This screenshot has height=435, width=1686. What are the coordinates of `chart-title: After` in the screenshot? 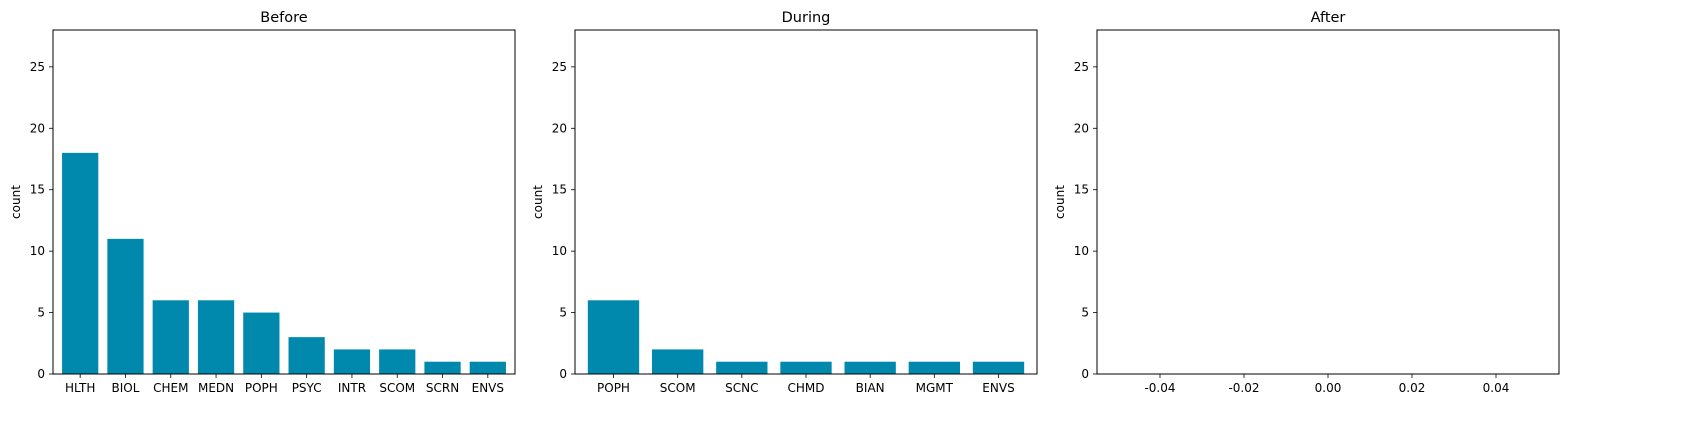 It's located at (1328, 18).